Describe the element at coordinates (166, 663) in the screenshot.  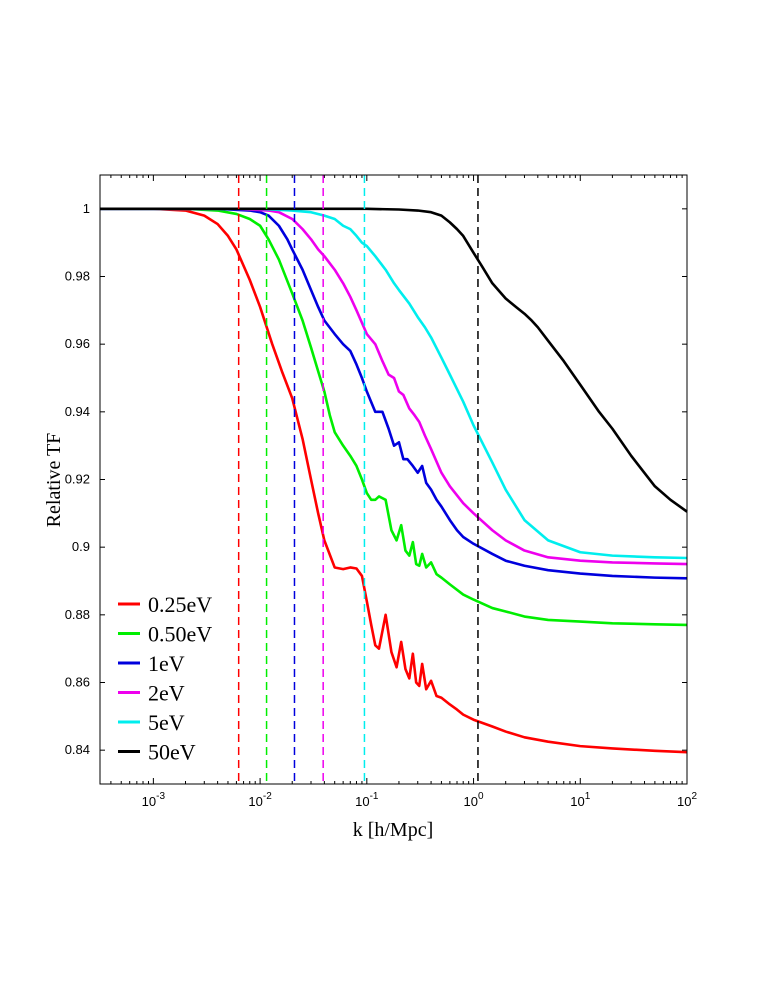
I see `legend-label-2: 1eV` at that location.